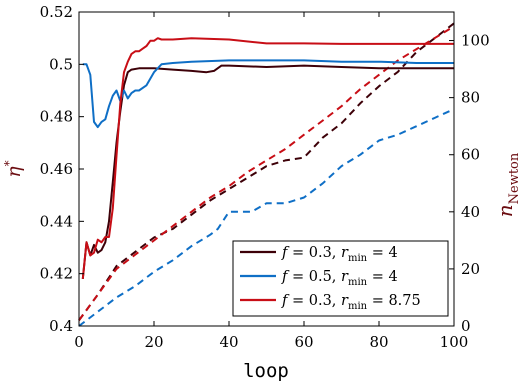 The width and height of the screenshot is (529, 389). I want to click on left-tick-label: 0.48, so click(56, 117).